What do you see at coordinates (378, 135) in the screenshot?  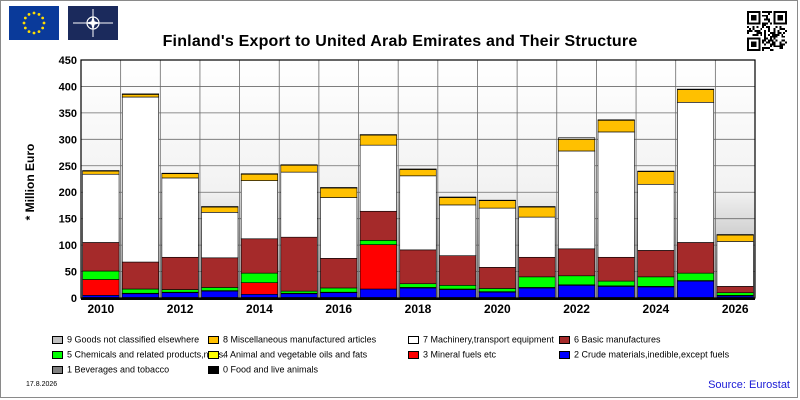 I see `bar-segment-2017-s9` at bounding box center [378, 135].